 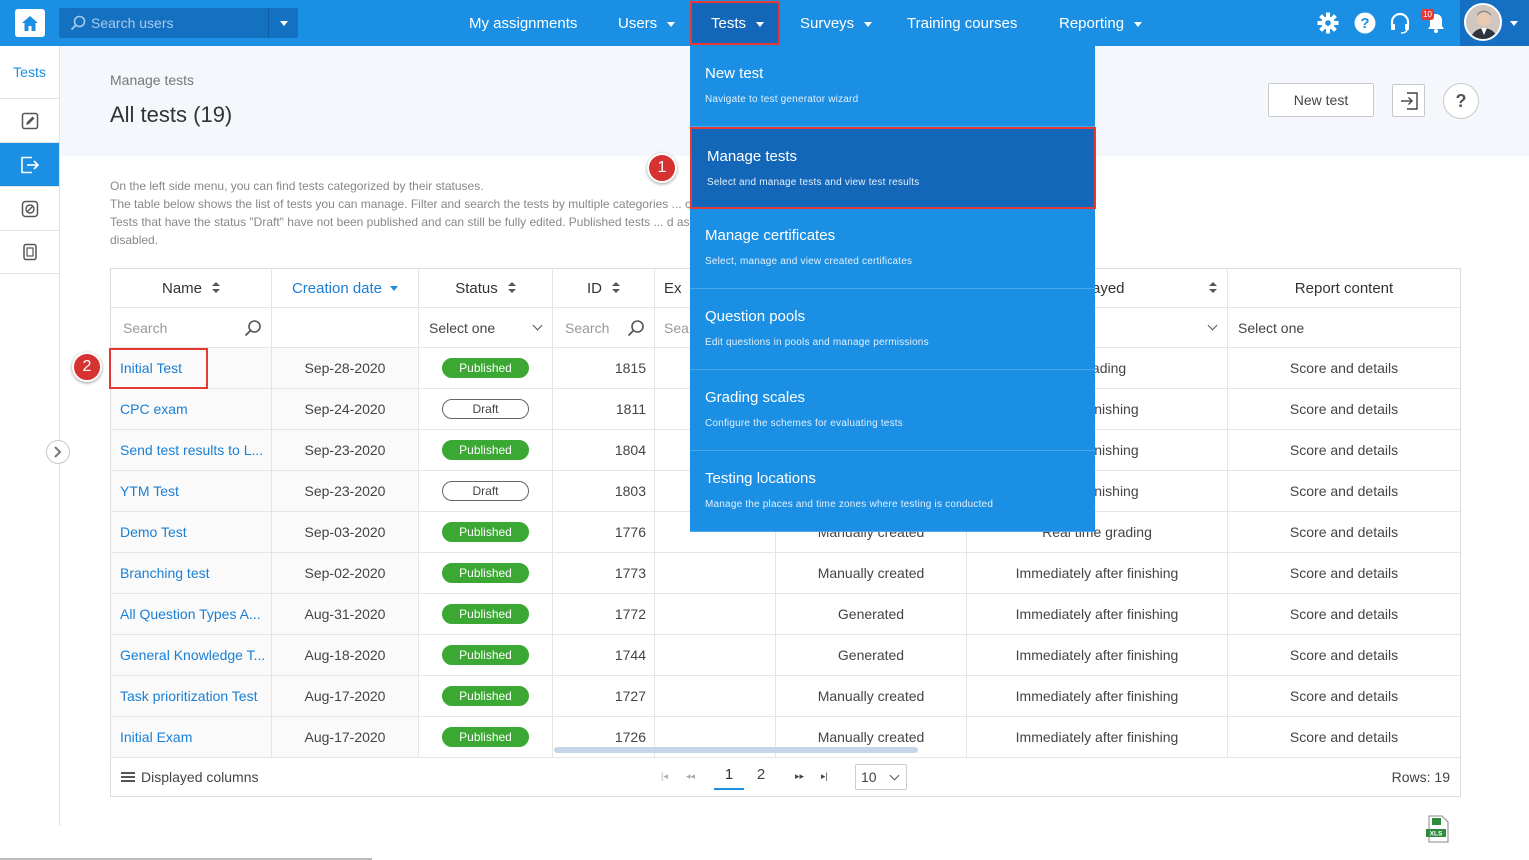 What do you see at coordinates (736, 750) in the screenshot?
I see `horizontal-scrollbar` at bounding box center [736, 750].